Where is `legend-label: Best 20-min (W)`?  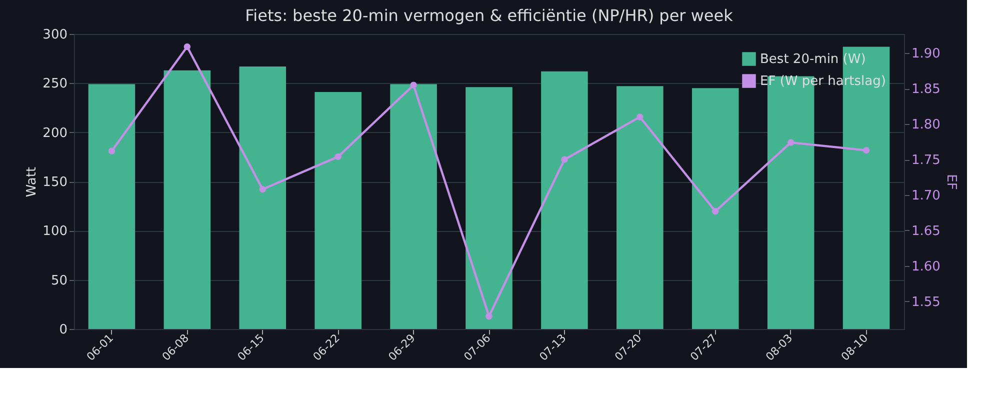
legend-label: Best 20-min (W) is located at coordinates (813, 59).